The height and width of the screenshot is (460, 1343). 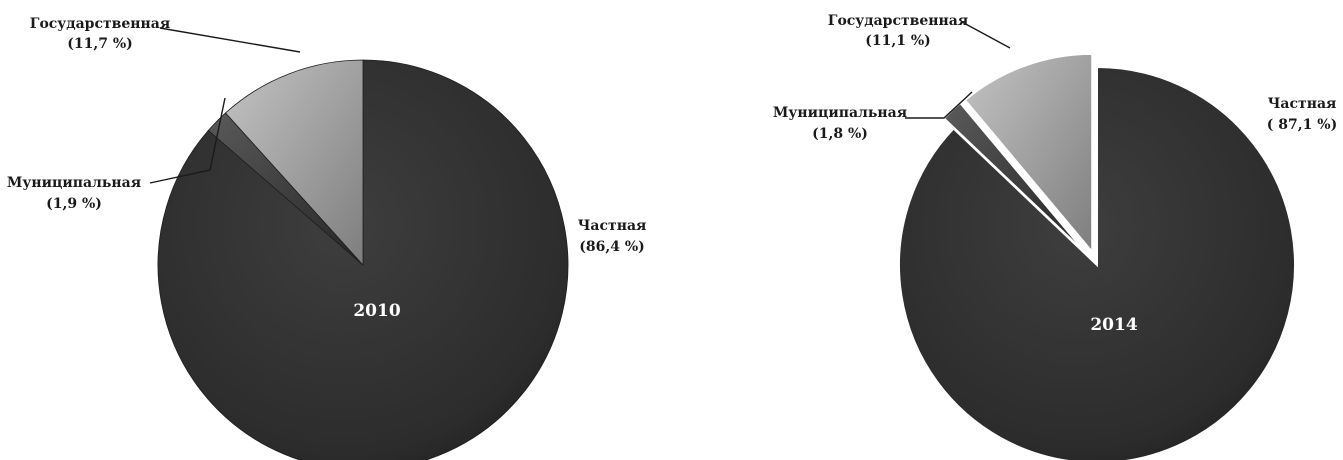 I want to click on center-label-2010: 2010, so click(x=376, y=311).